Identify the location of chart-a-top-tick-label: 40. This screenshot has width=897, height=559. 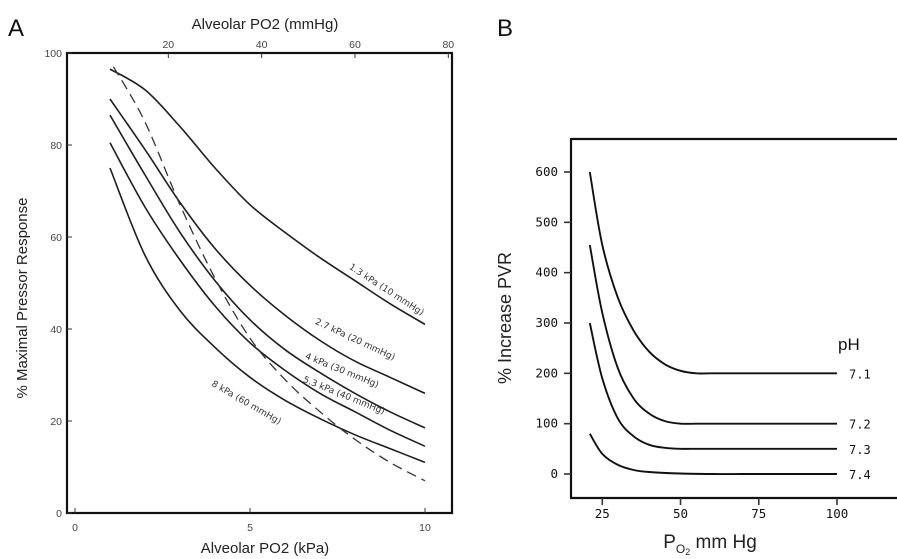
(262, 45).